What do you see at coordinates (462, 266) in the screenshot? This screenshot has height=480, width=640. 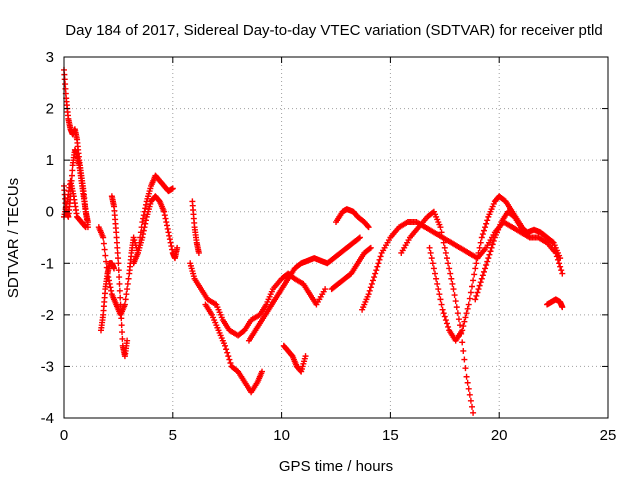 I see `series-arc15` at bounding box center [462, 266].